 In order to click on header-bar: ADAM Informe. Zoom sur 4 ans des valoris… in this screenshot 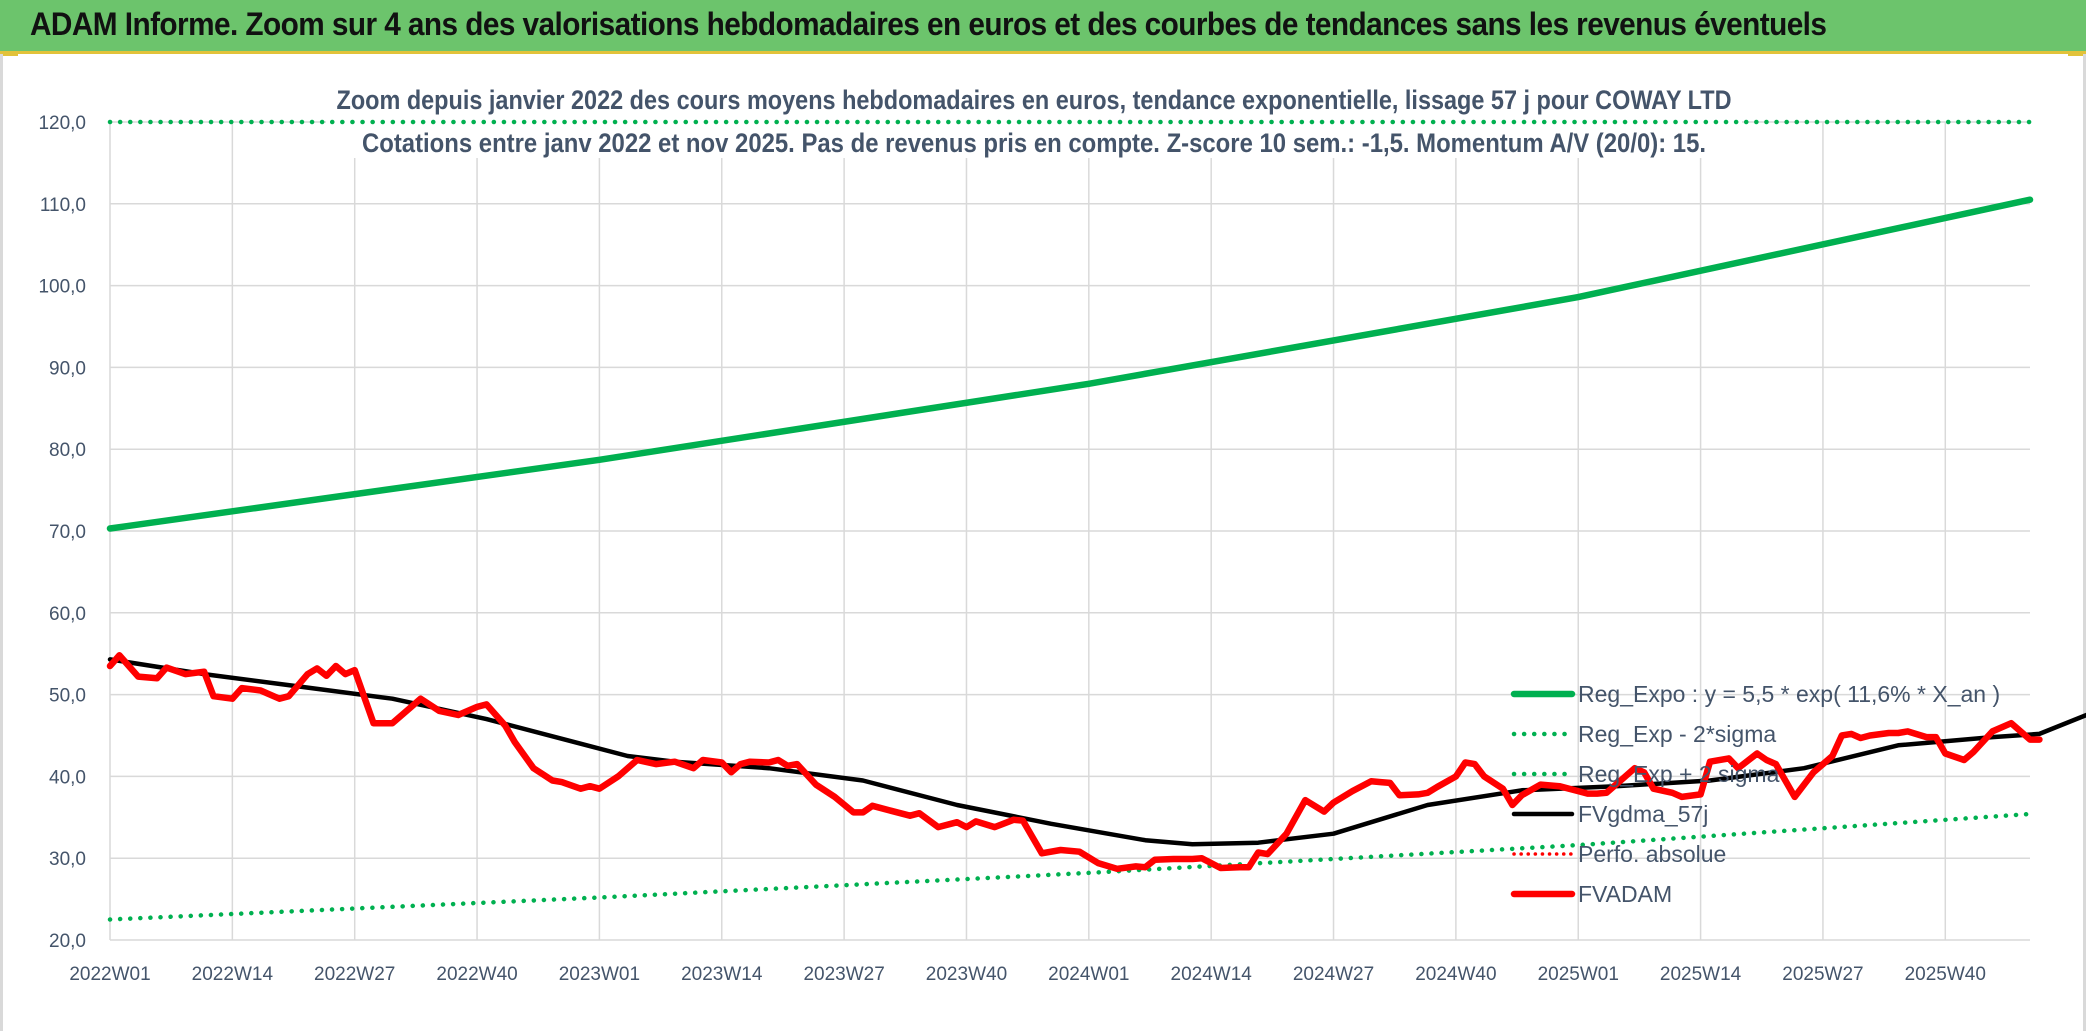, I will do `click(1043, 27)`.